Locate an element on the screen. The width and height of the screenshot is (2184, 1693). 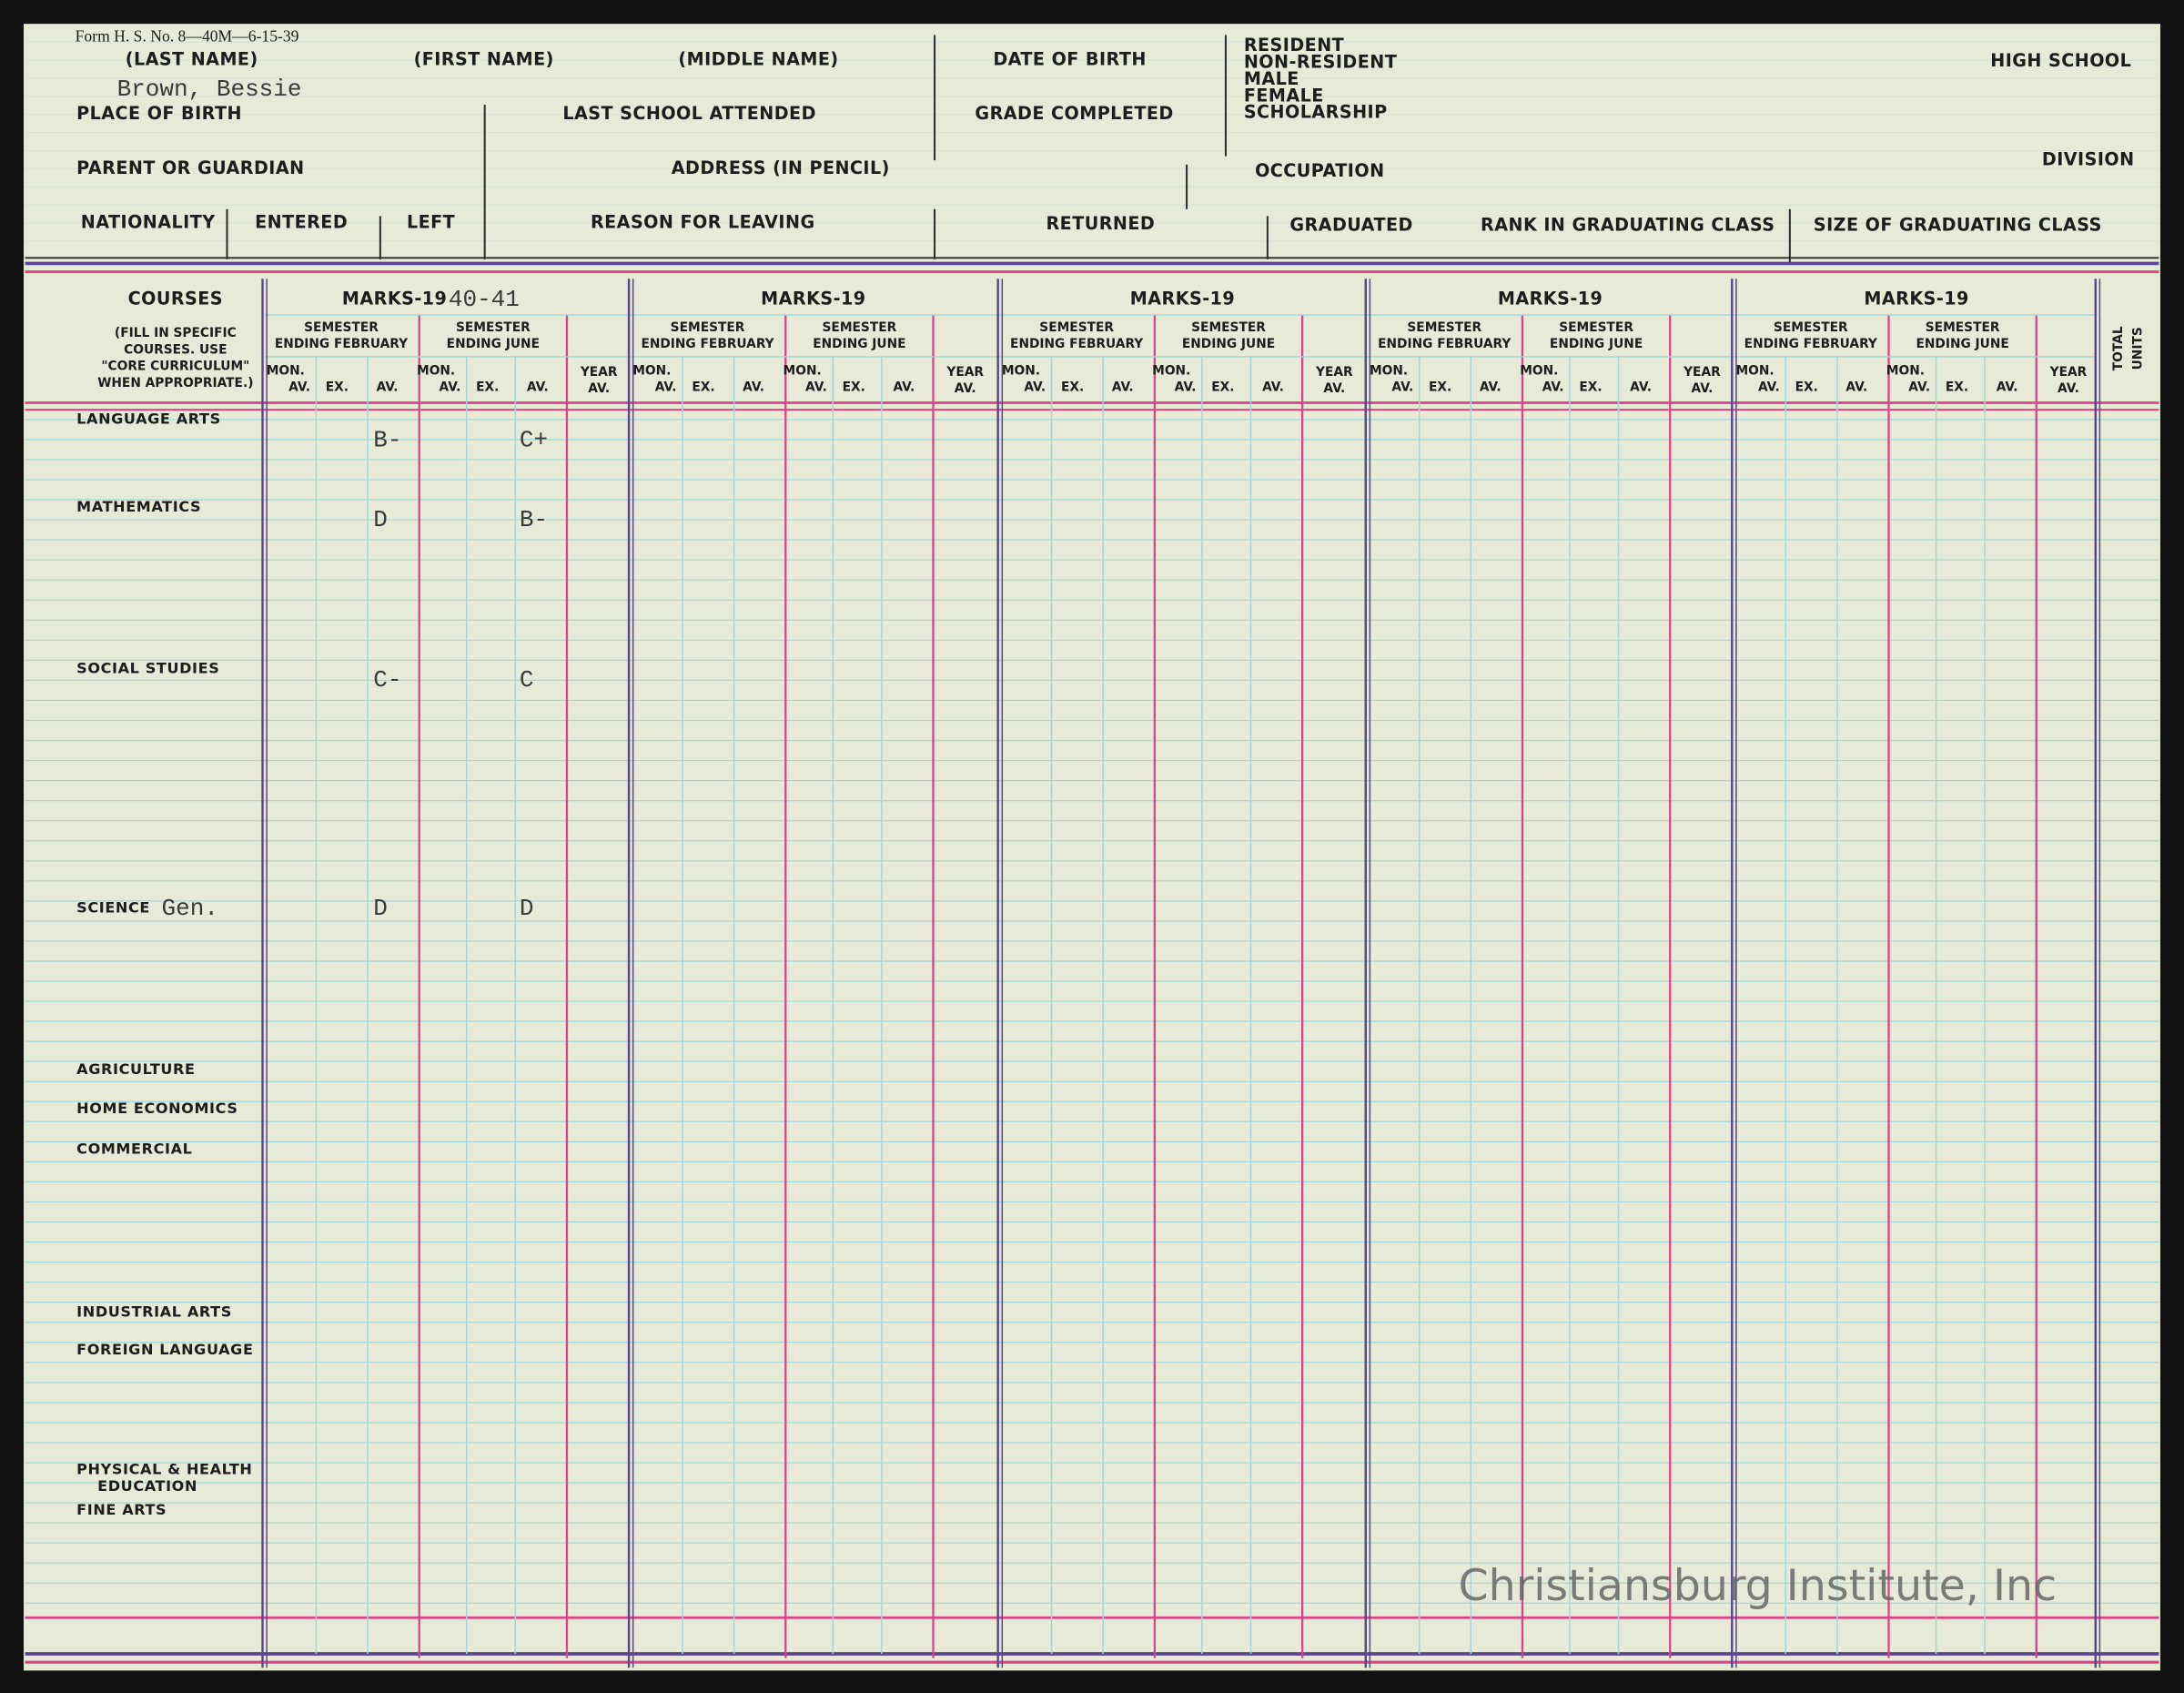
course-name: INDUSTRIAL ARTS is located at coordinates (154, 1311).